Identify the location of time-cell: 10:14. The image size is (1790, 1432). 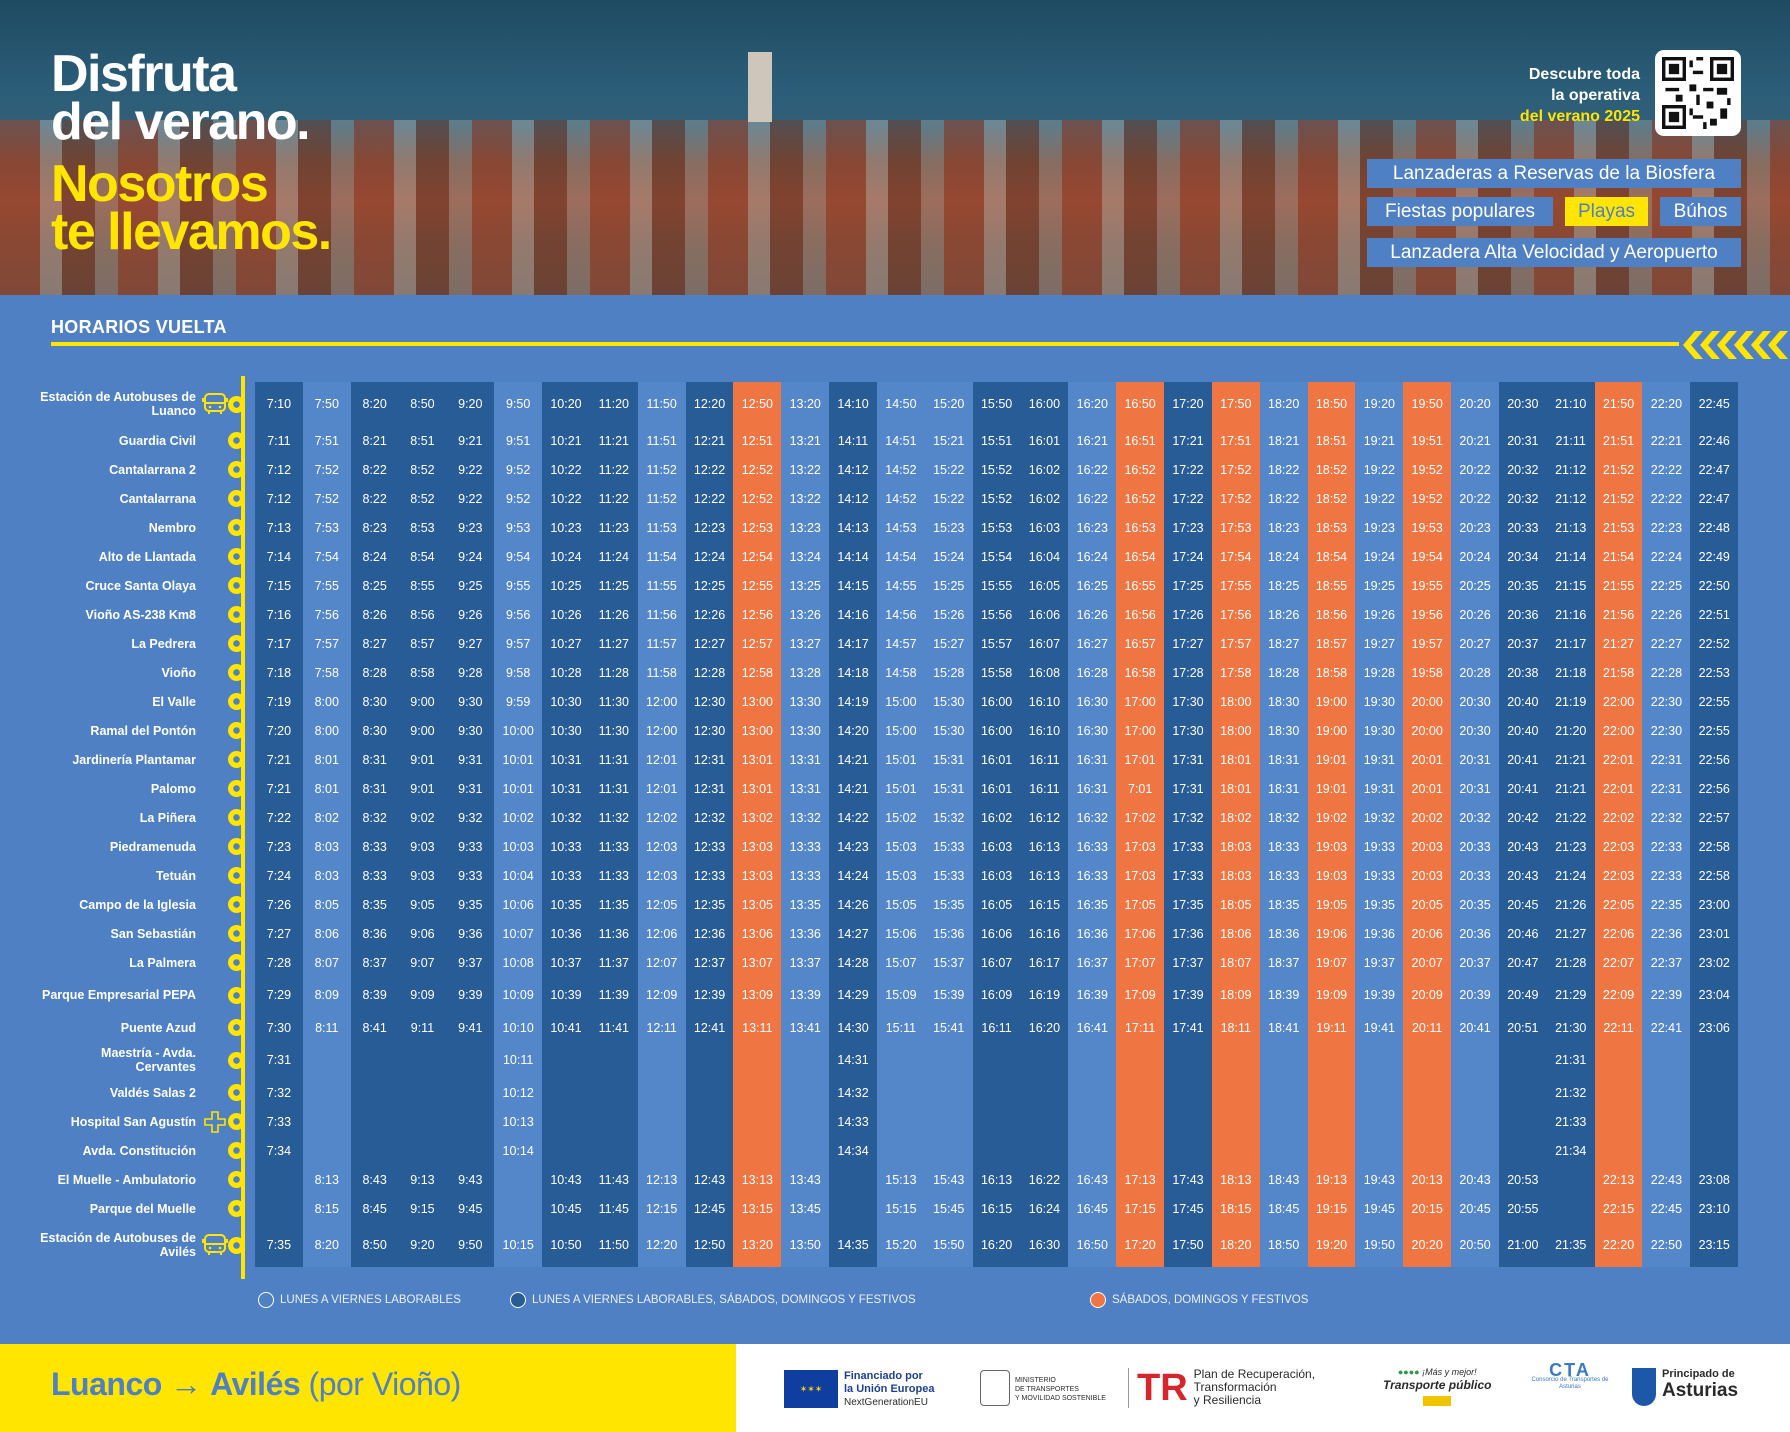
(518, 1150).